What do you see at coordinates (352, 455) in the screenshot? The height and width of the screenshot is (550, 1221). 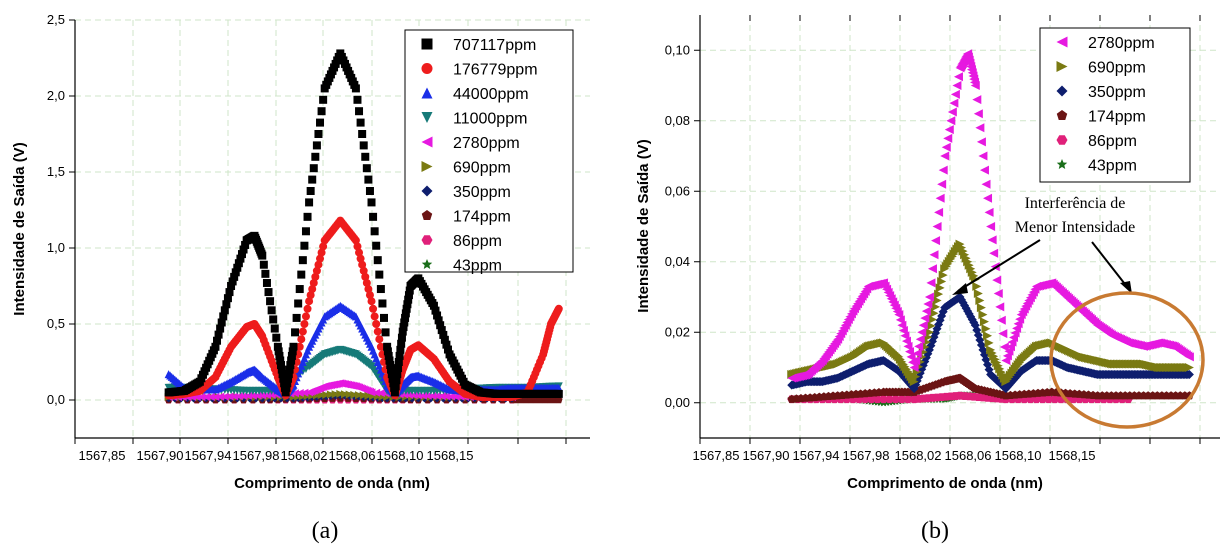 I see `x-tick-label: 1568,06` at bounding box center [352, 455].